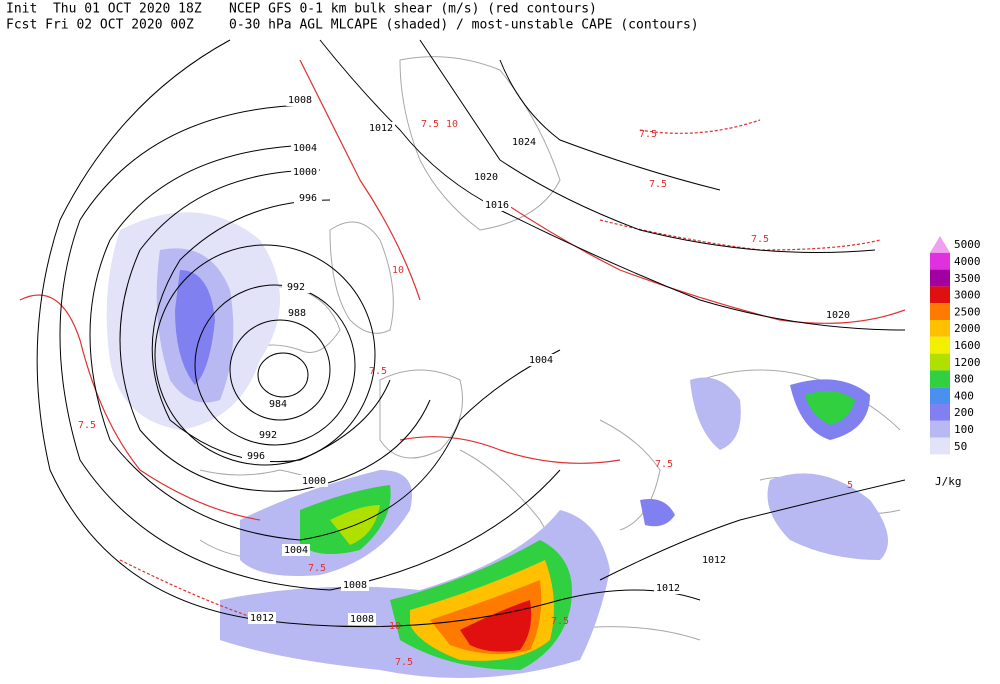  I want to click on legend-label: 400, so click(964, 395).